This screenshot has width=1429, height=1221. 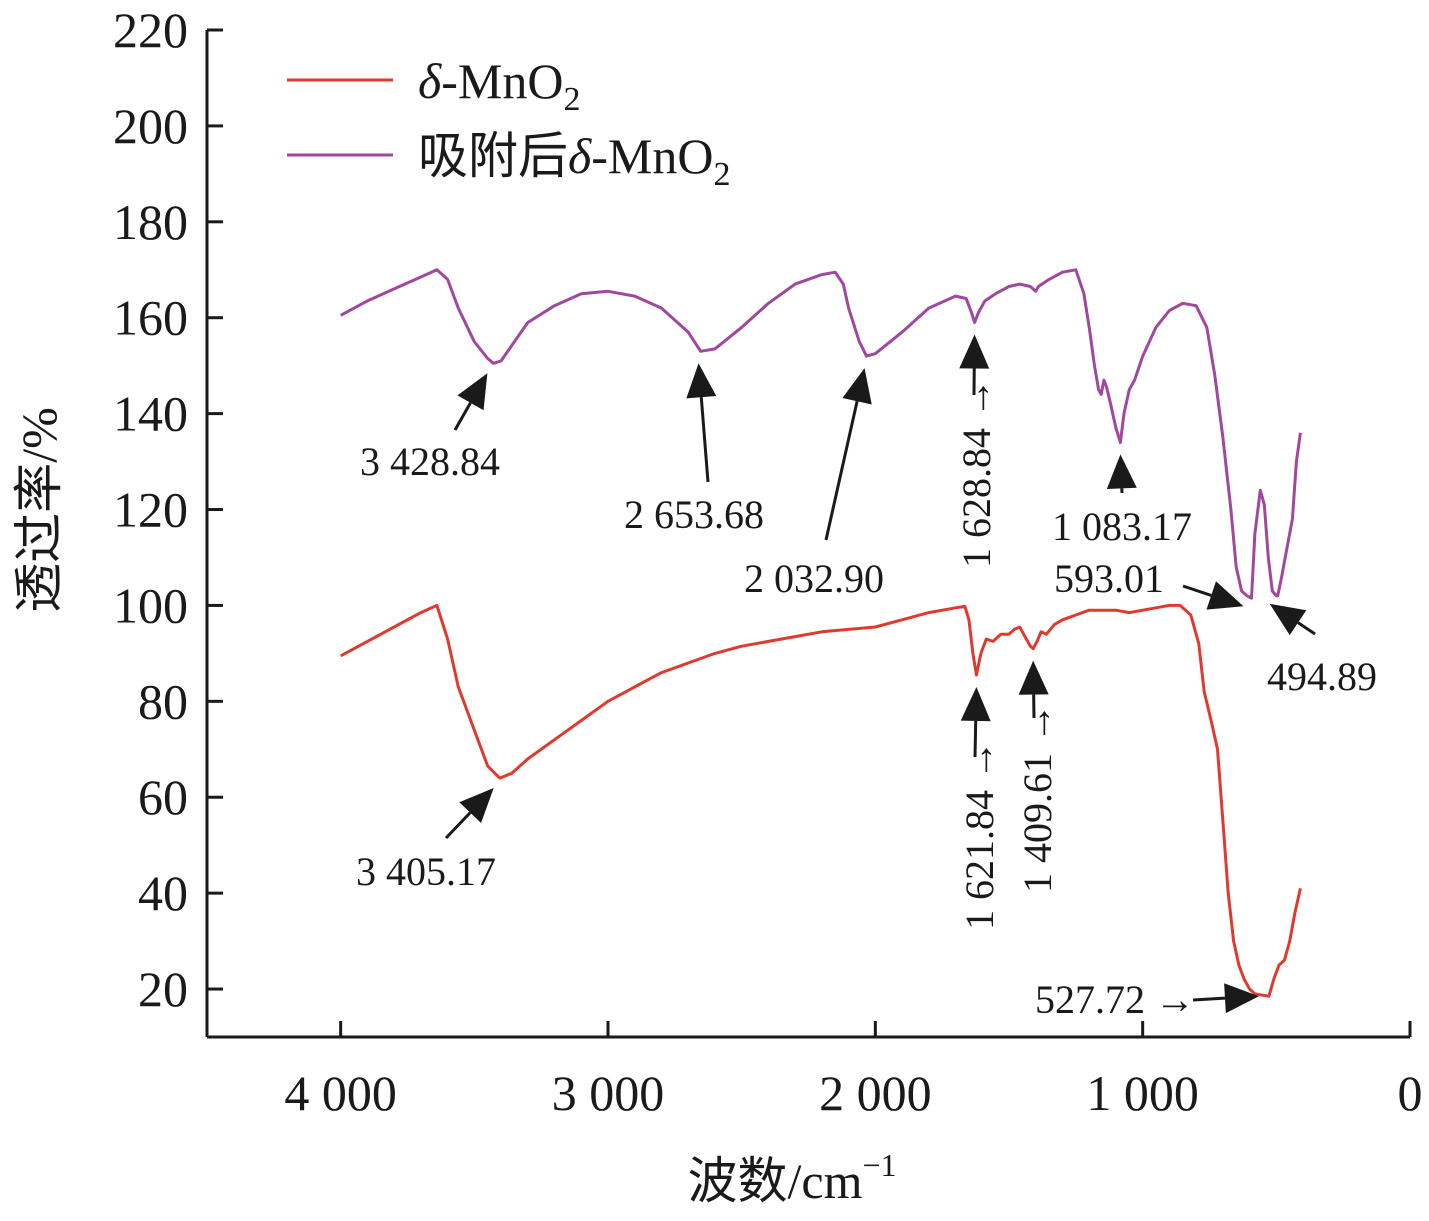 I want to click on annotation-label: 1 409.61 →, so click(x=1037, y=798).